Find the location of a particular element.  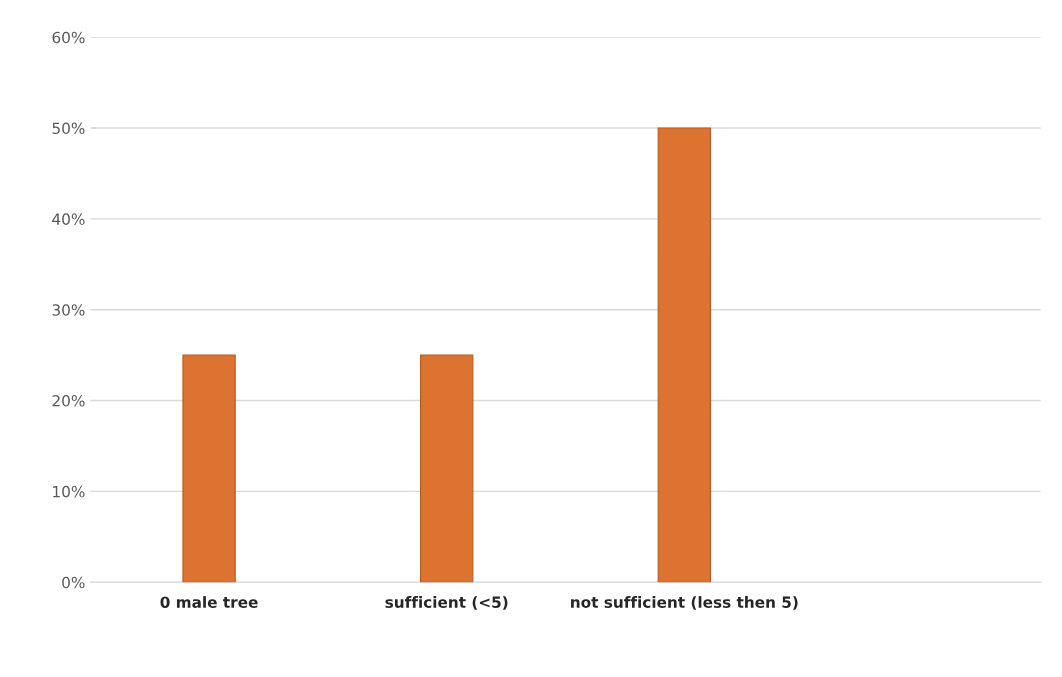

y-tick-label: 30% is located at coordinates (68, 310).